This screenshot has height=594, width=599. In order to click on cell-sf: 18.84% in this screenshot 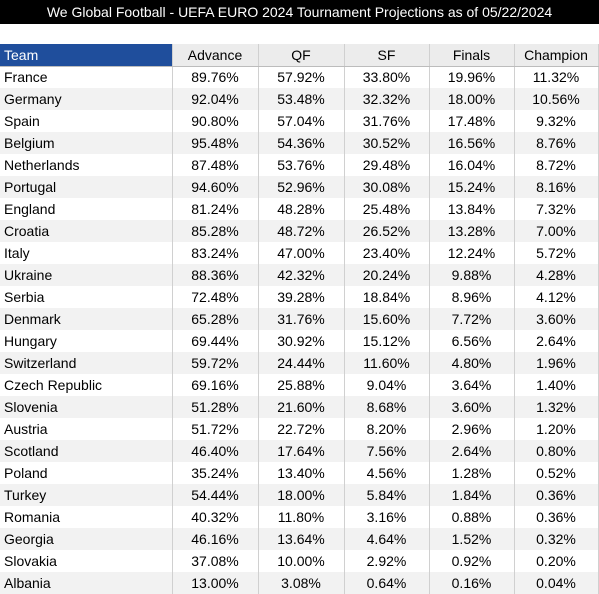, I will do `click(387, 297)`.